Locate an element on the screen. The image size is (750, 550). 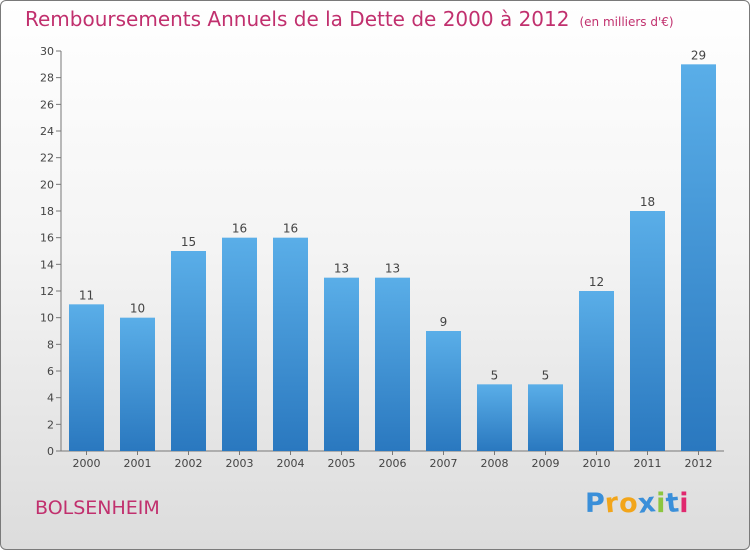
bar-2012 is located at coordinates (698, 258).